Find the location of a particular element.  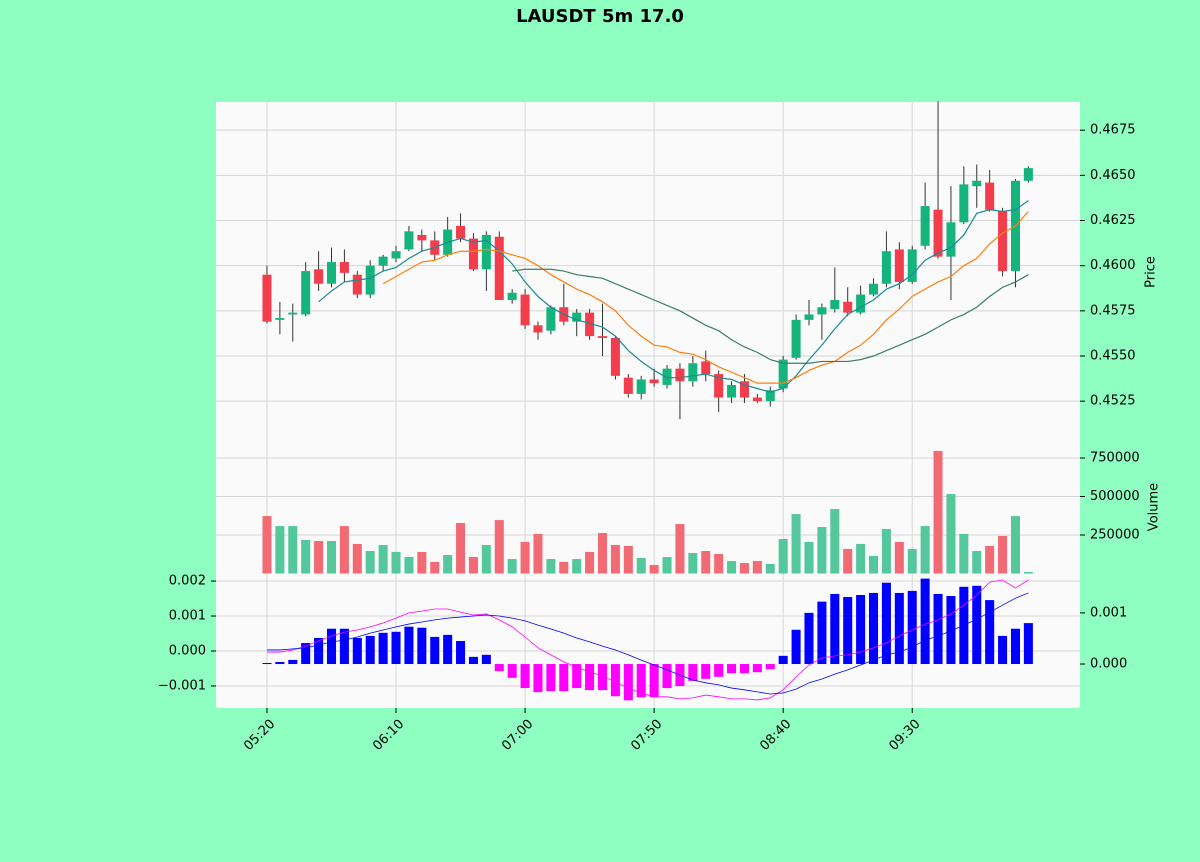

chart-title: LAUSDT 5m 17.0 is located at coordinates (600, 16).